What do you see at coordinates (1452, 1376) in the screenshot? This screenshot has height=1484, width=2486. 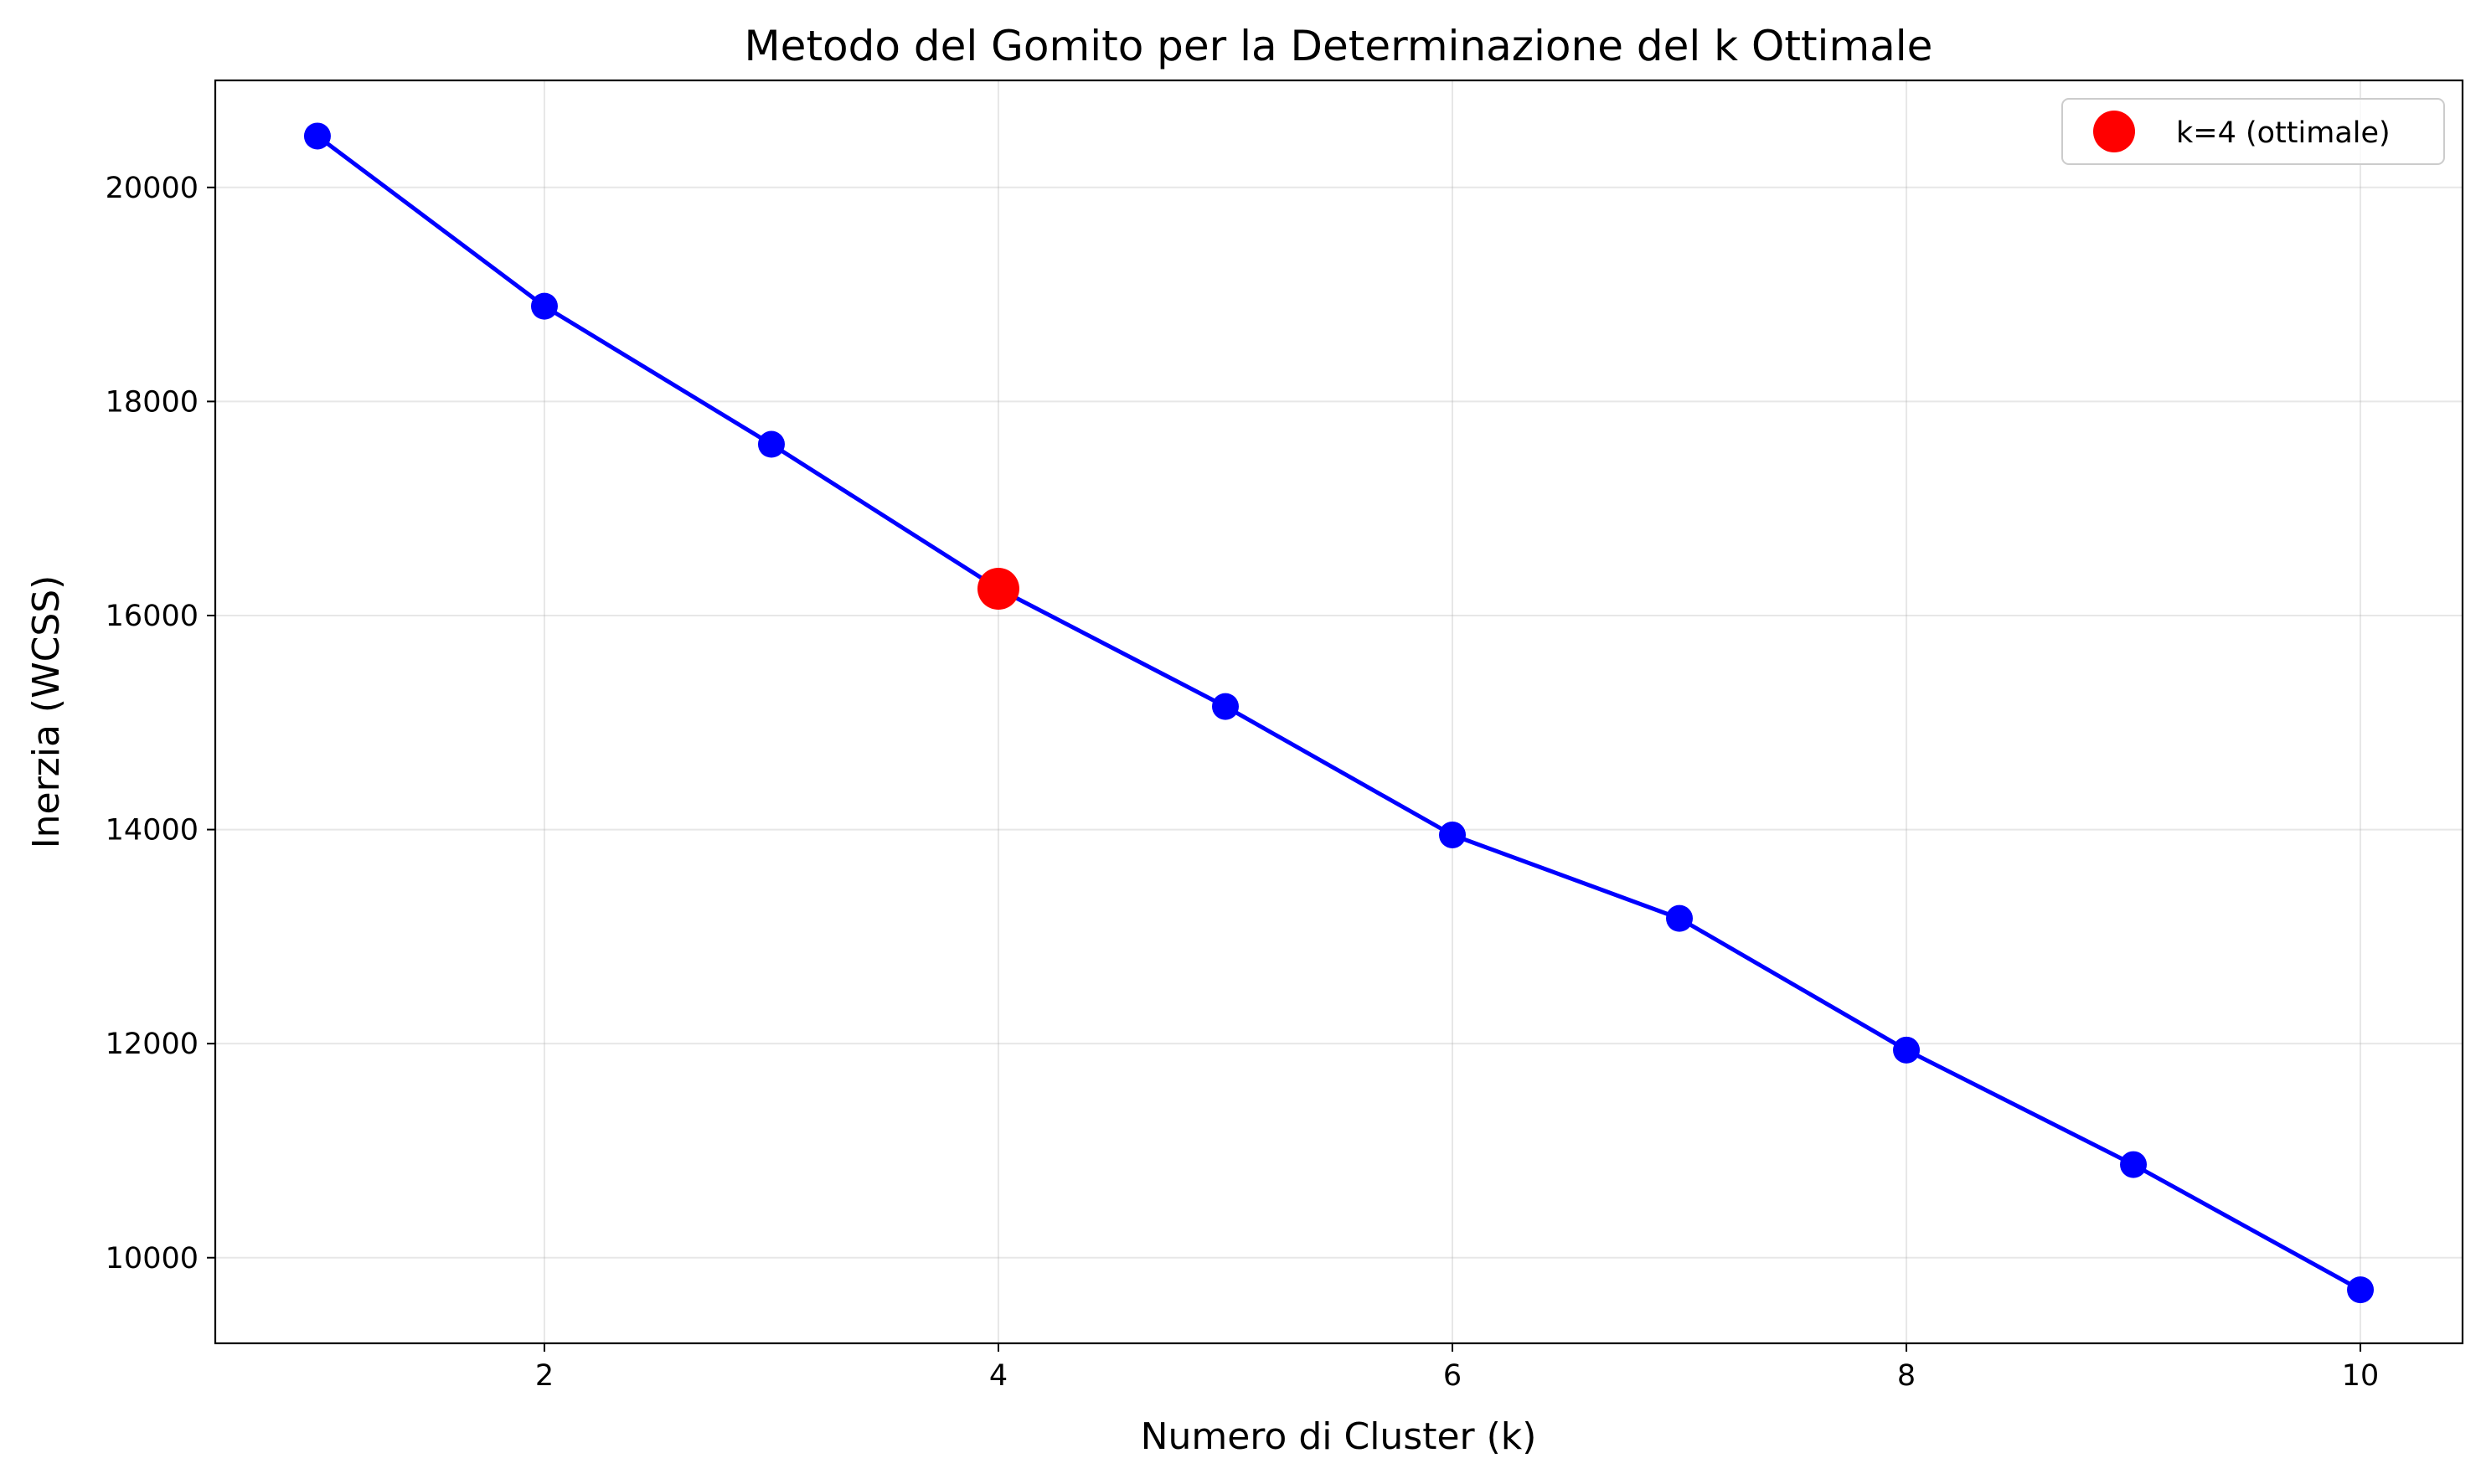 I see `x-tick-label: 6` at bounding box center [1452, 1376].